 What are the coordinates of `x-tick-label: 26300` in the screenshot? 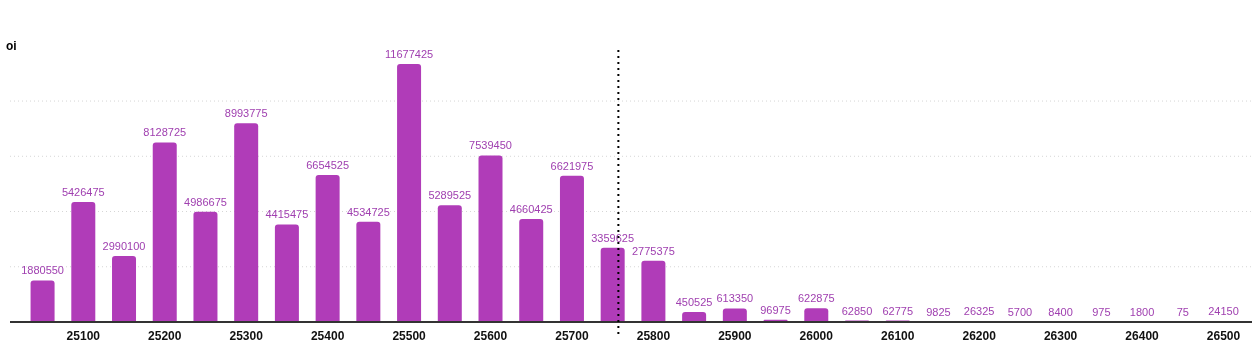 It's located at (1060, 336).